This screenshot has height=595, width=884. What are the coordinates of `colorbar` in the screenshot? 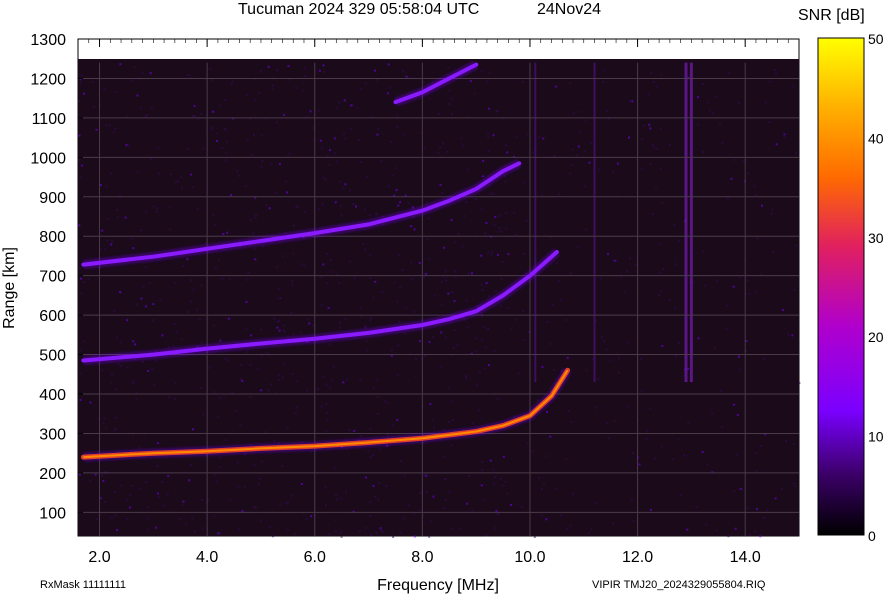 It's located at (841, 286).